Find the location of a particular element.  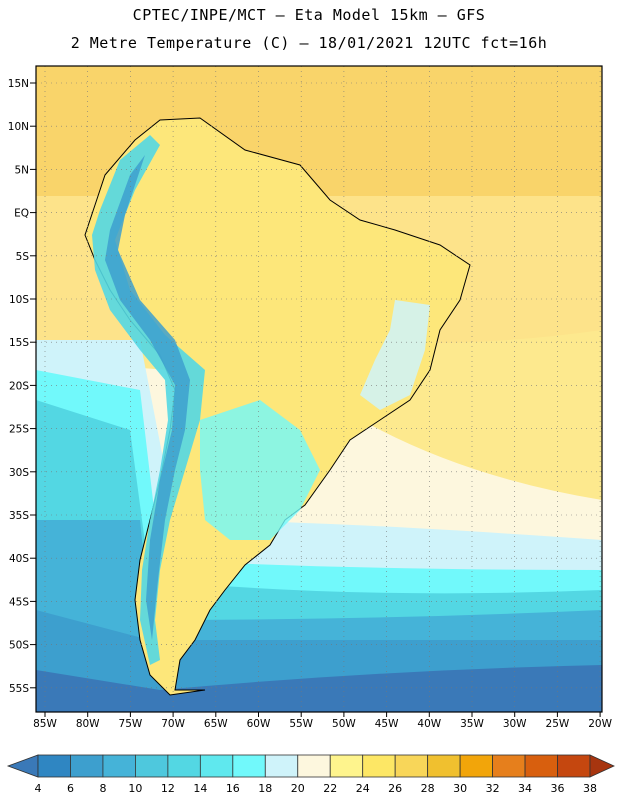

lat-label: 45S is located at coordinates (19, 602).